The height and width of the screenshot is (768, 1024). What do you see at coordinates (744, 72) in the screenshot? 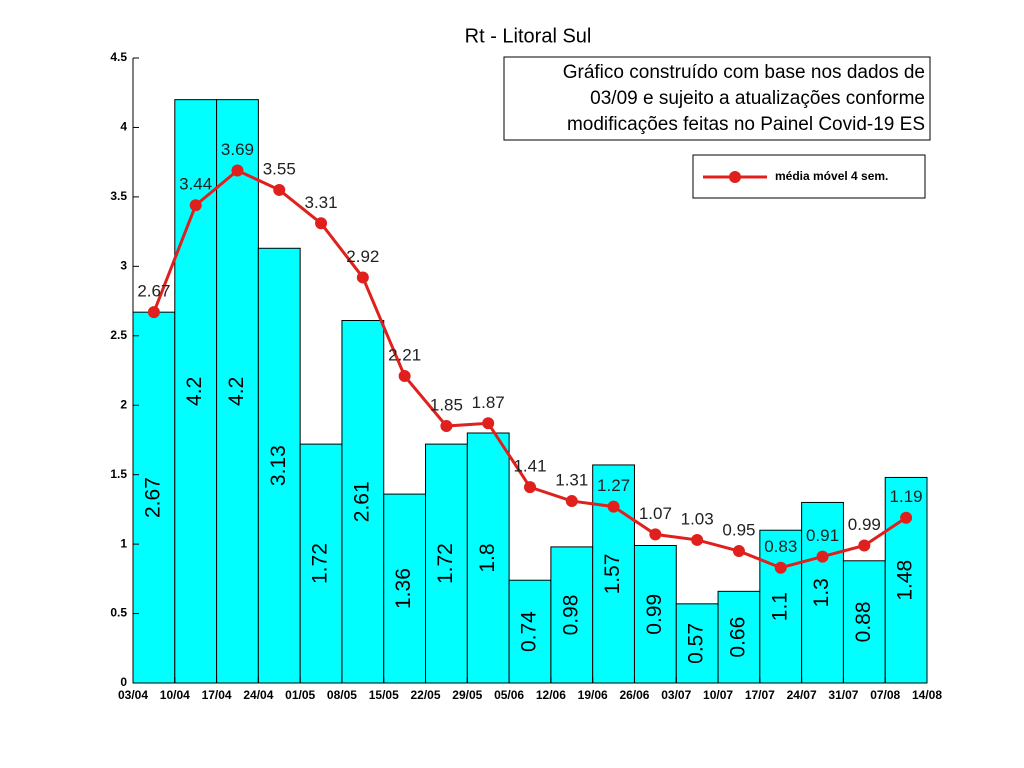
I see `annotation-text: Gráfico construído com base nos dados de` at bounding box center [744, 72].